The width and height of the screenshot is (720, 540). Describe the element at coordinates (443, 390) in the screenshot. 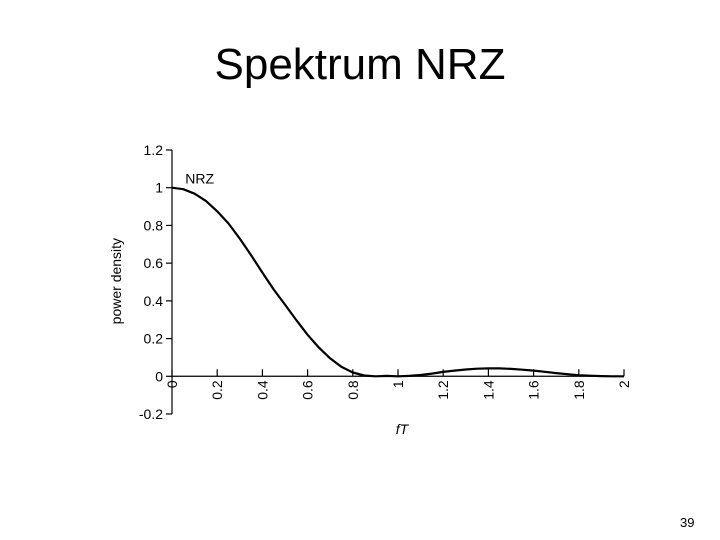

I see `x-tick-label: 1.2` at that location.